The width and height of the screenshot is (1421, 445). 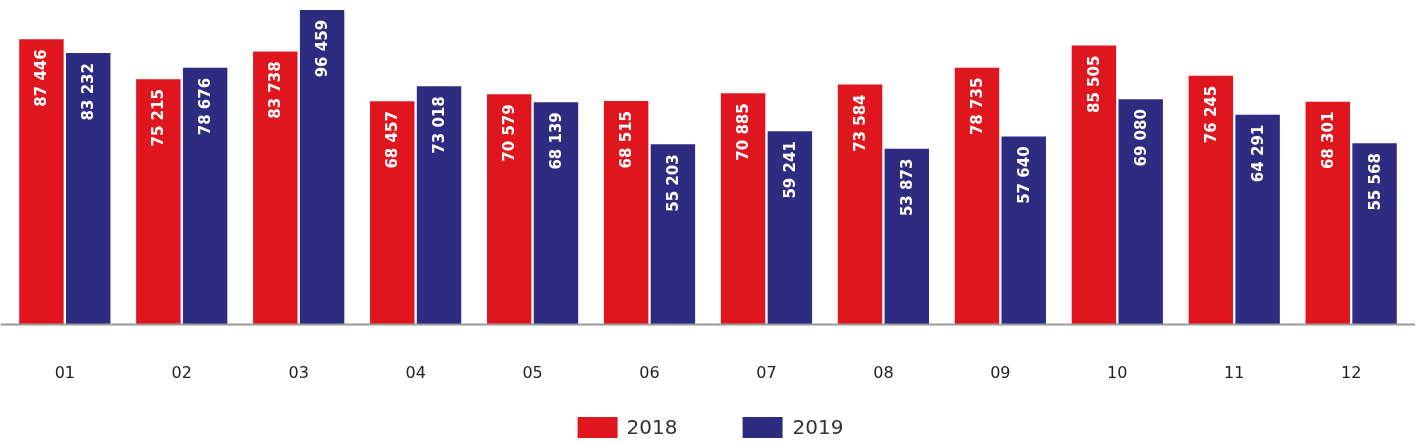 What do you see at coordinates (88, 92) in the screenshot?
I see `data-label: 83 232` at bounding box center [88, 92].